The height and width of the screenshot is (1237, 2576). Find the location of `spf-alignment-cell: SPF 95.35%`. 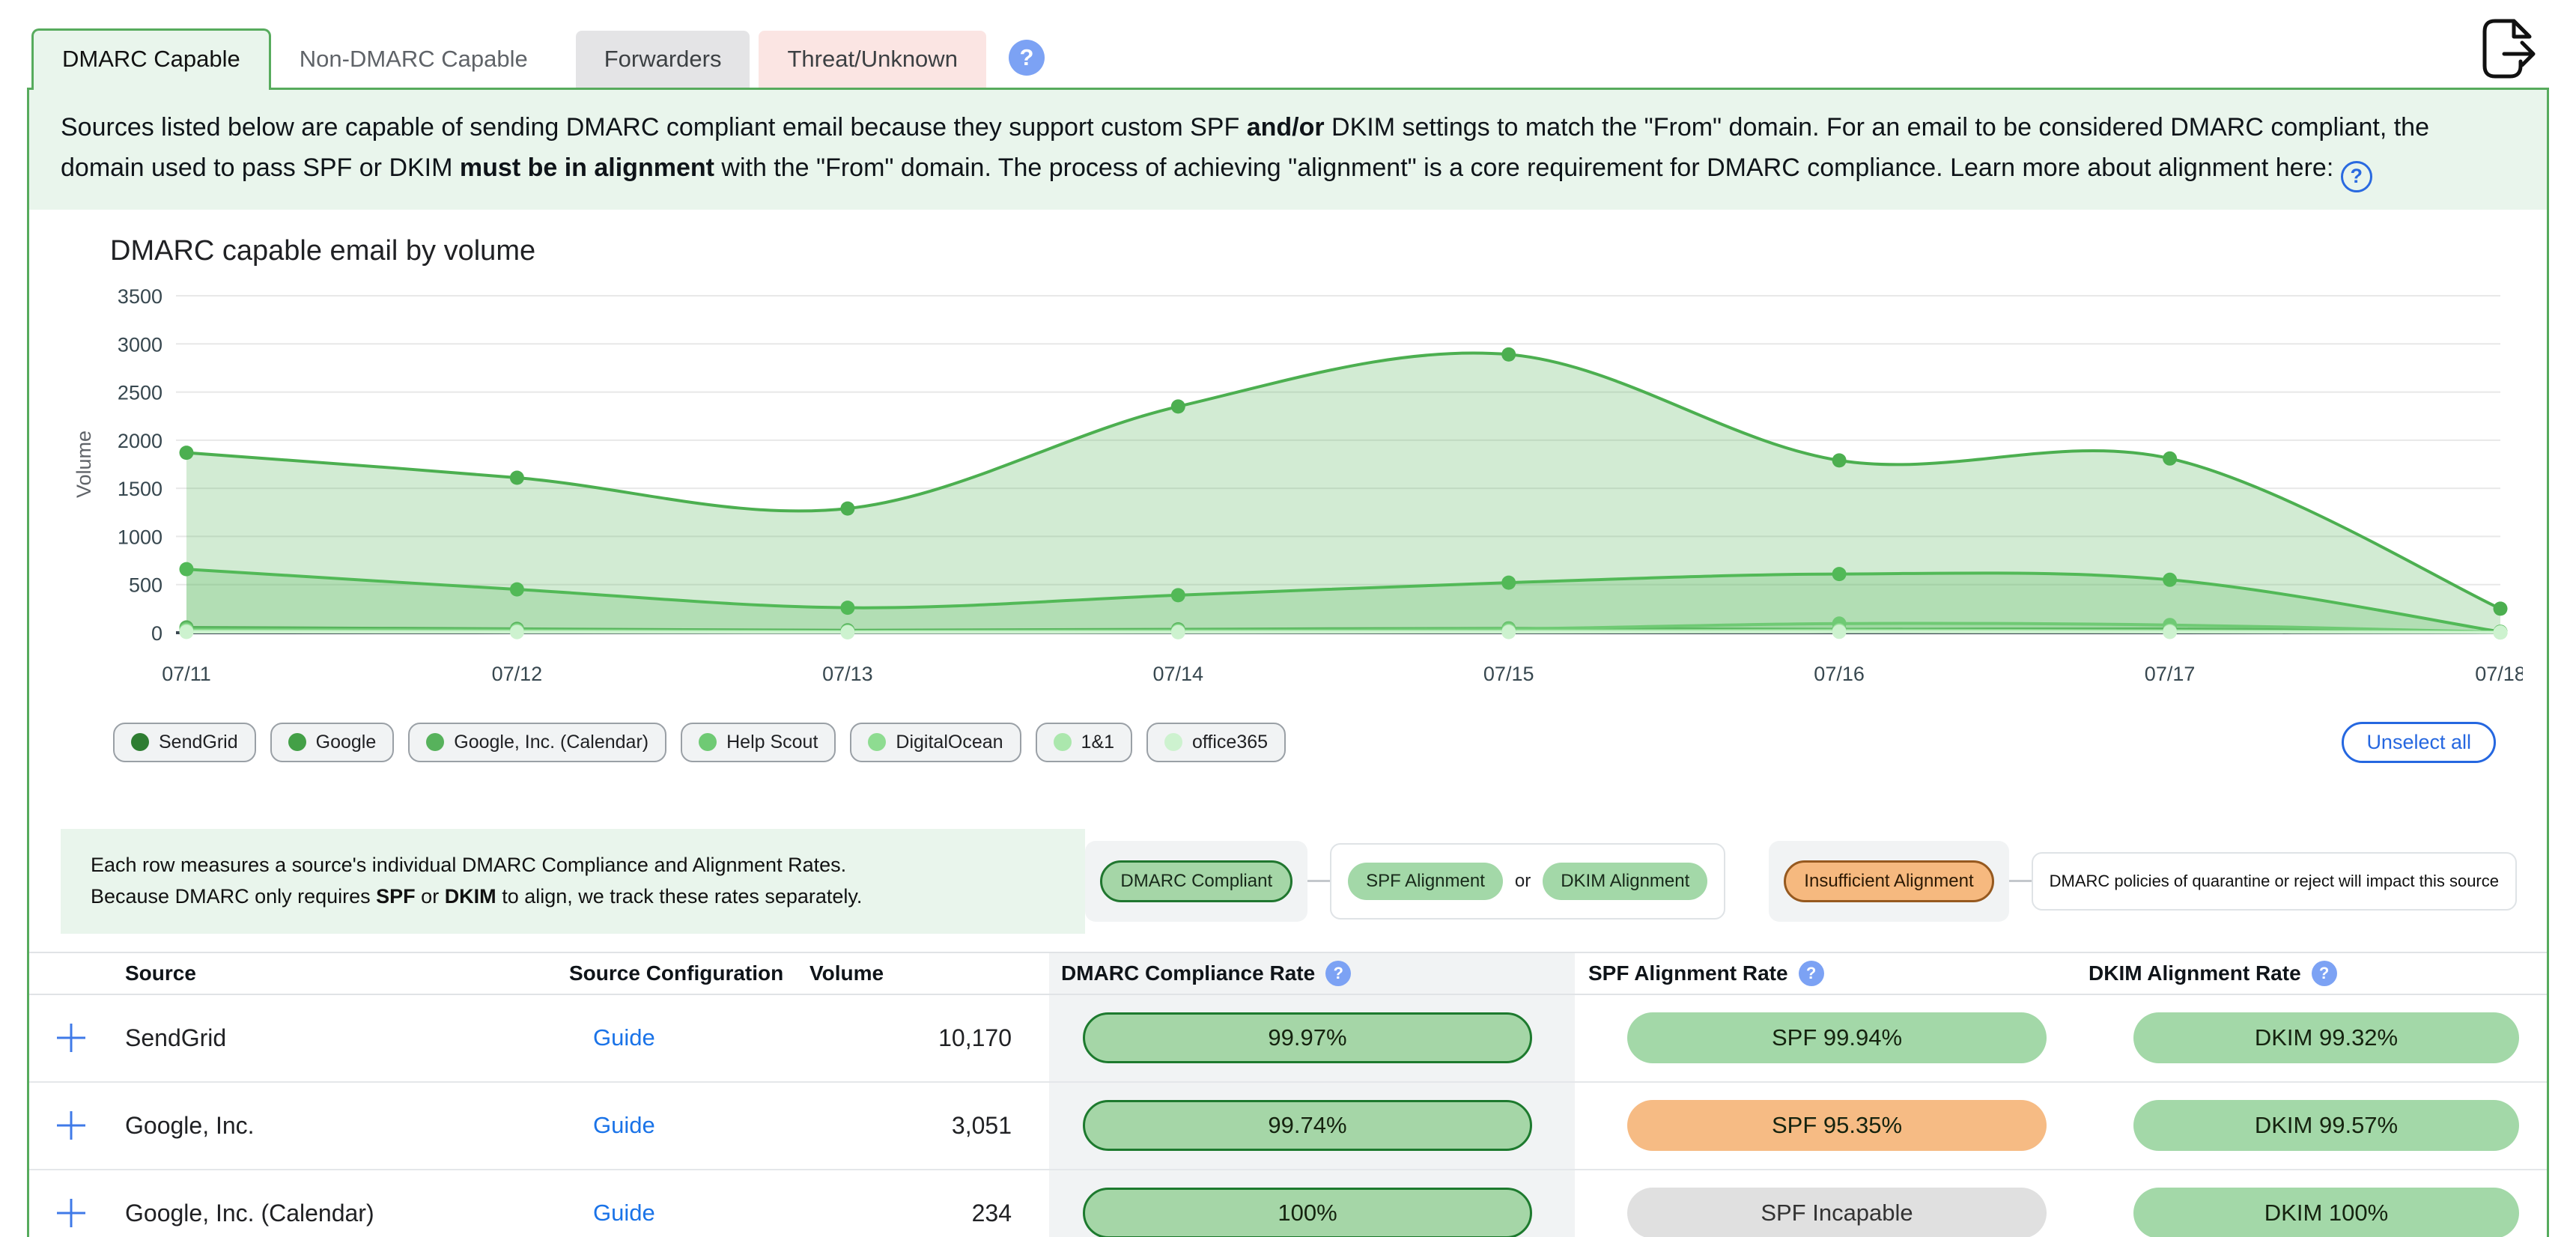

spf-alignment-cell: SPF 95.35% is located at coordinates (1825, 1126).